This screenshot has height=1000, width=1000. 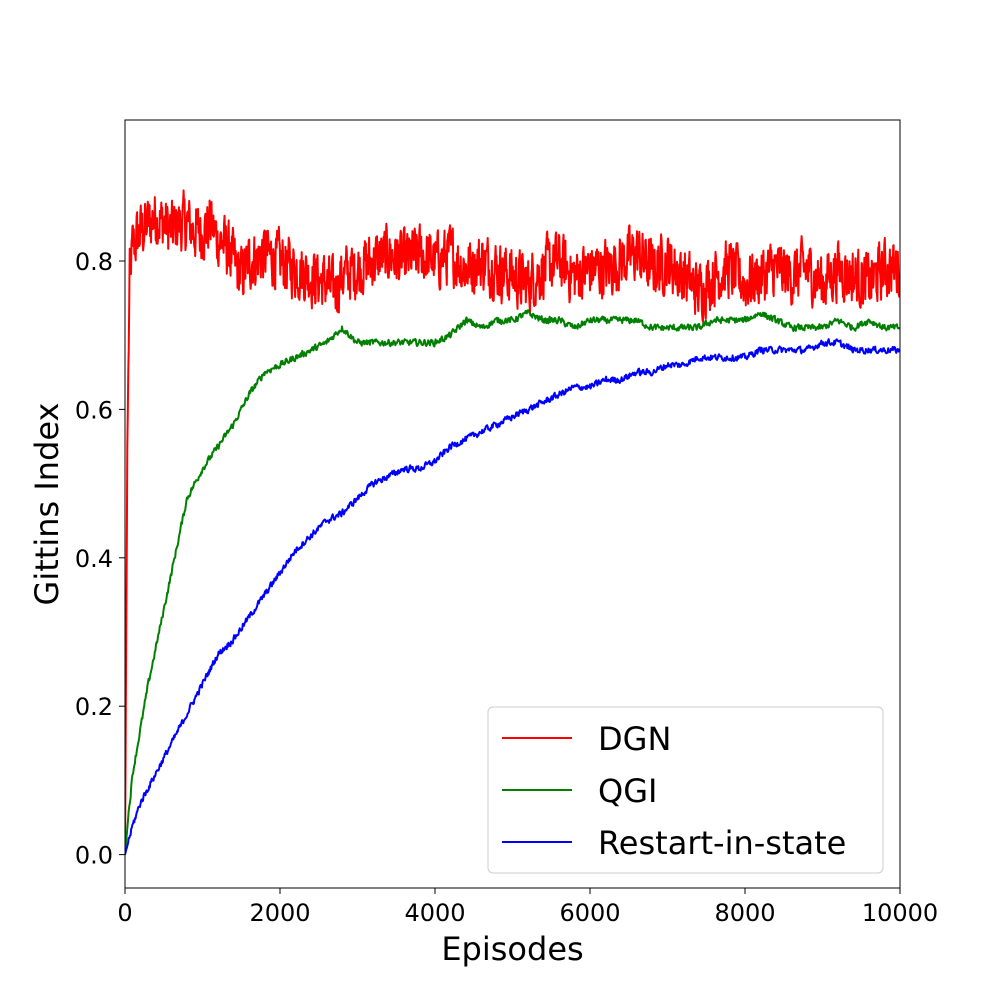 I want to click on x-tick-label: 10000, so click(x=900, y=913).